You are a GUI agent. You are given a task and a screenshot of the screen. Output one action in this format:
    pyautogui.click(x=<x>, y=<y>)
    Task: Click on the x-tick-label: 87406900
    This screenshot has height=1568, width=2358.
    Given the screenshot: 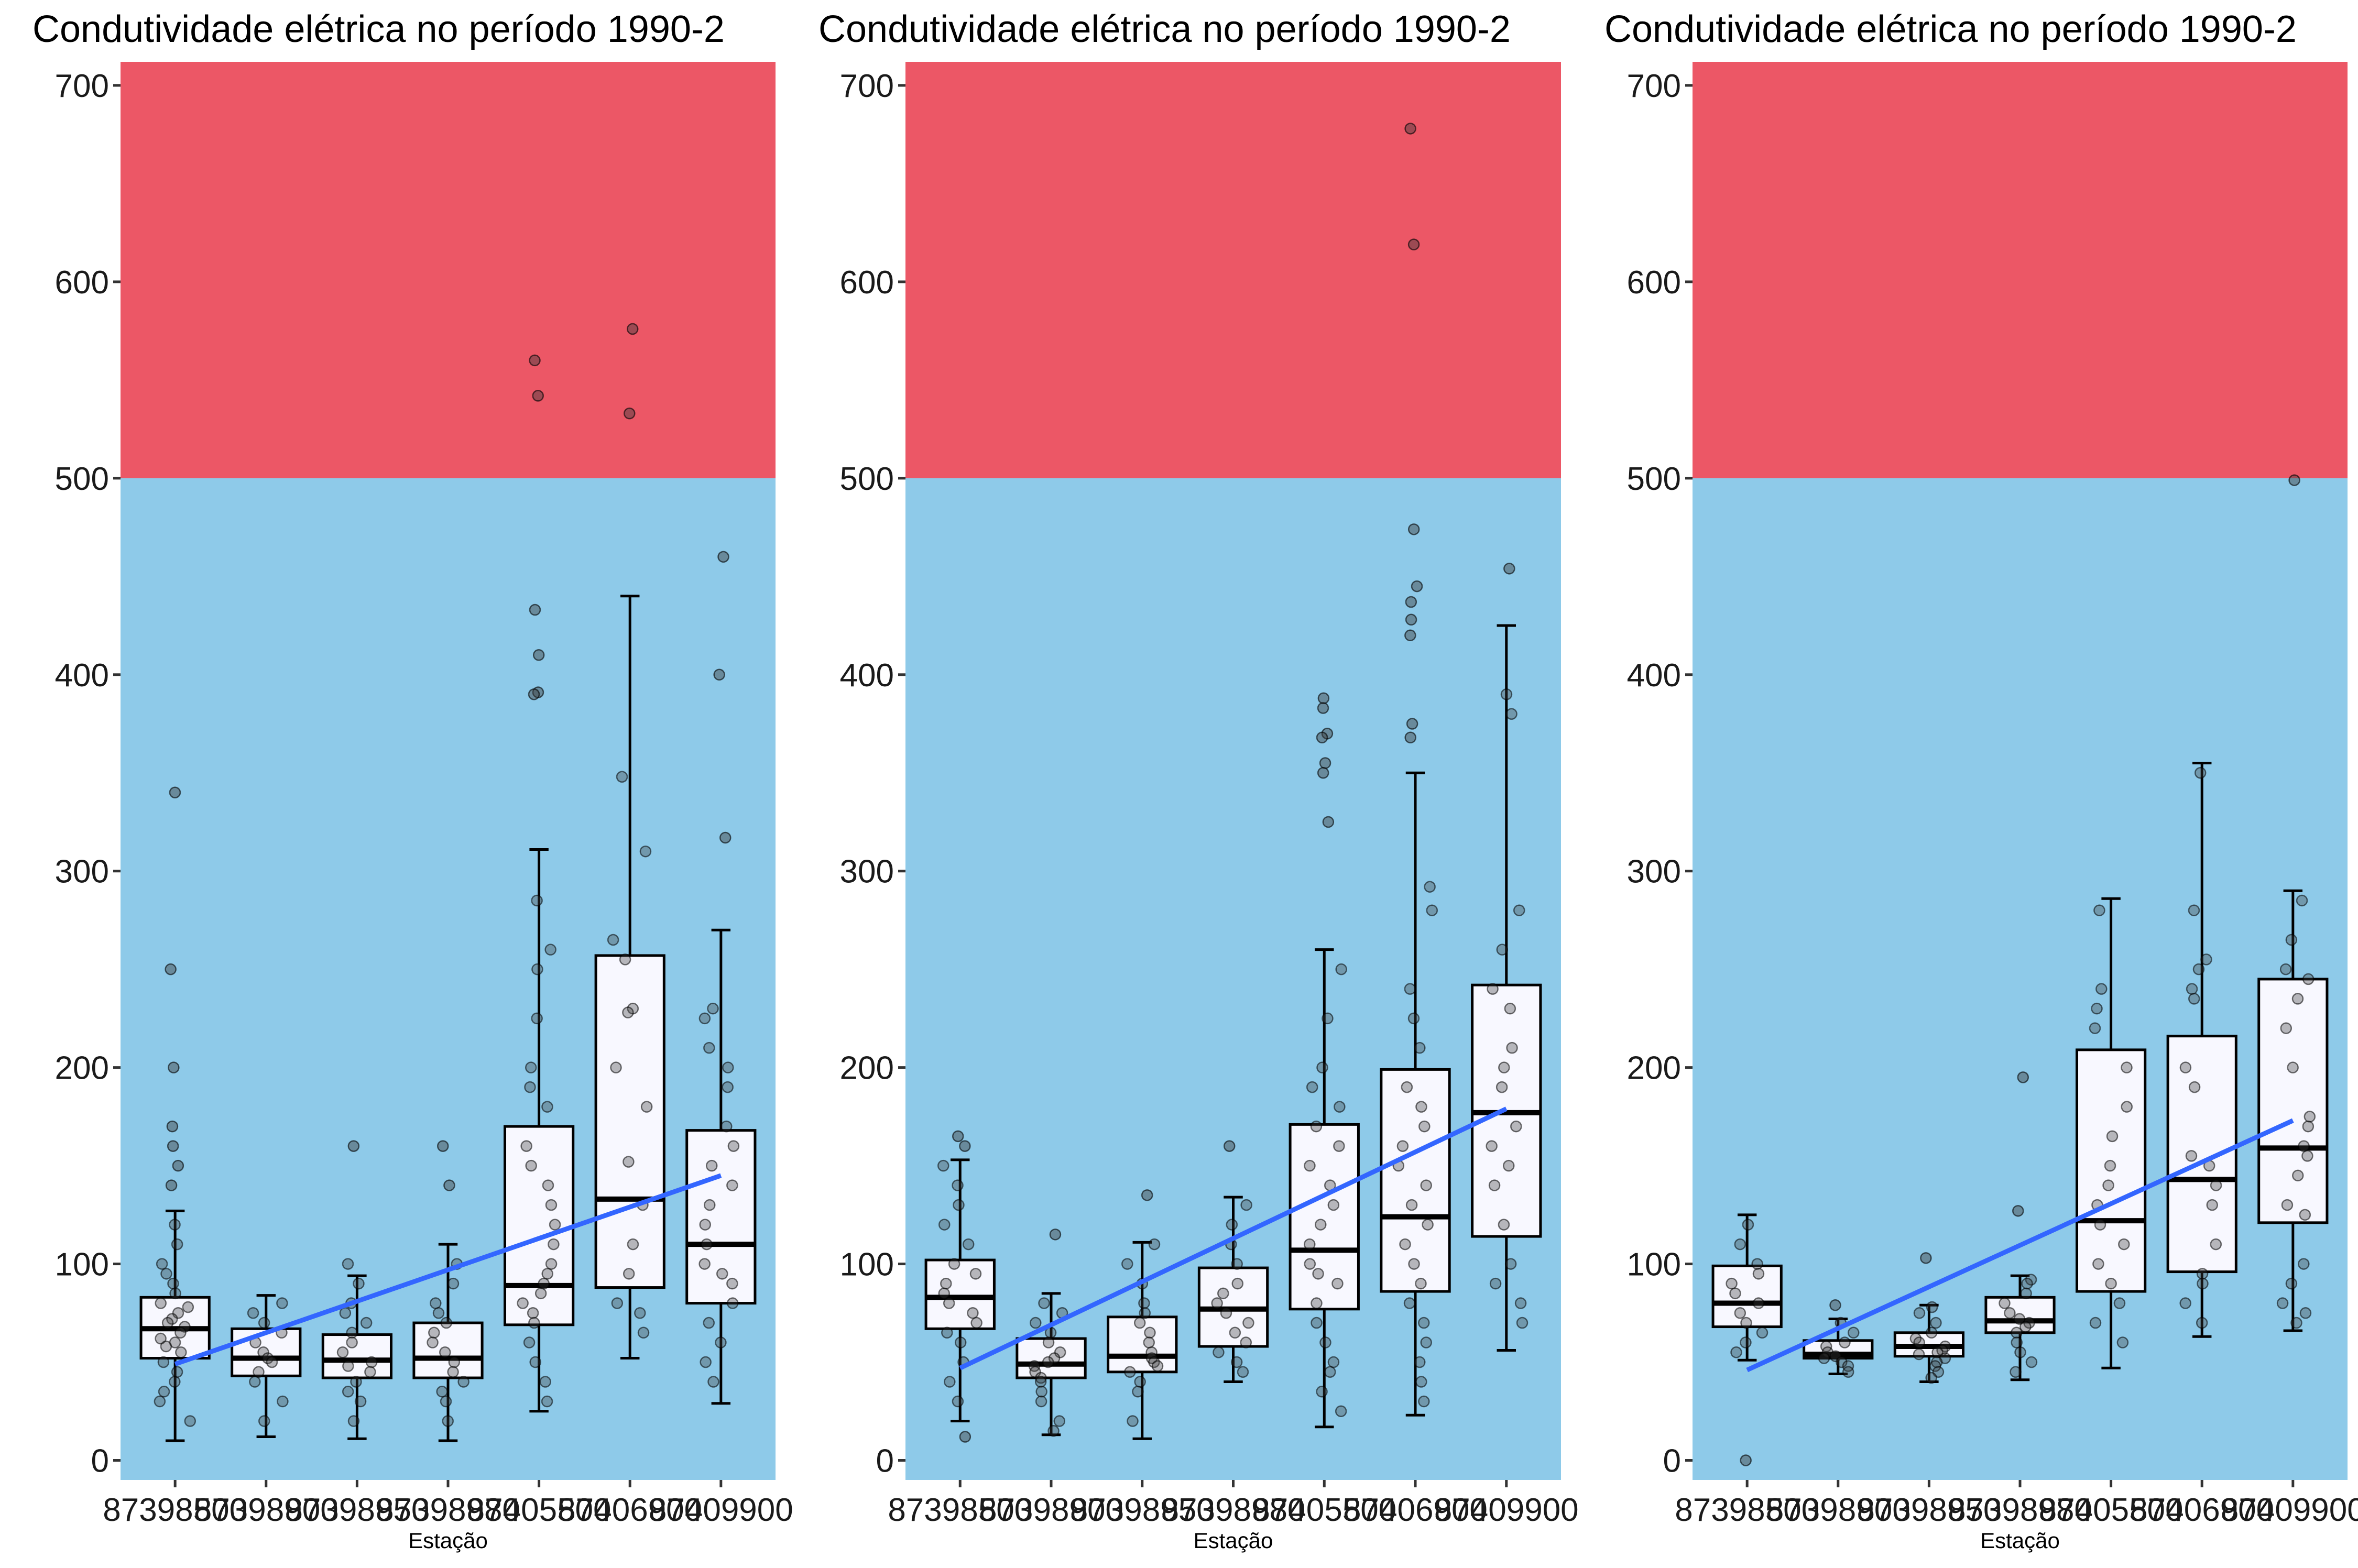 What is the action you would take?
    pyautogui.click(x=1416, y=1510)
    